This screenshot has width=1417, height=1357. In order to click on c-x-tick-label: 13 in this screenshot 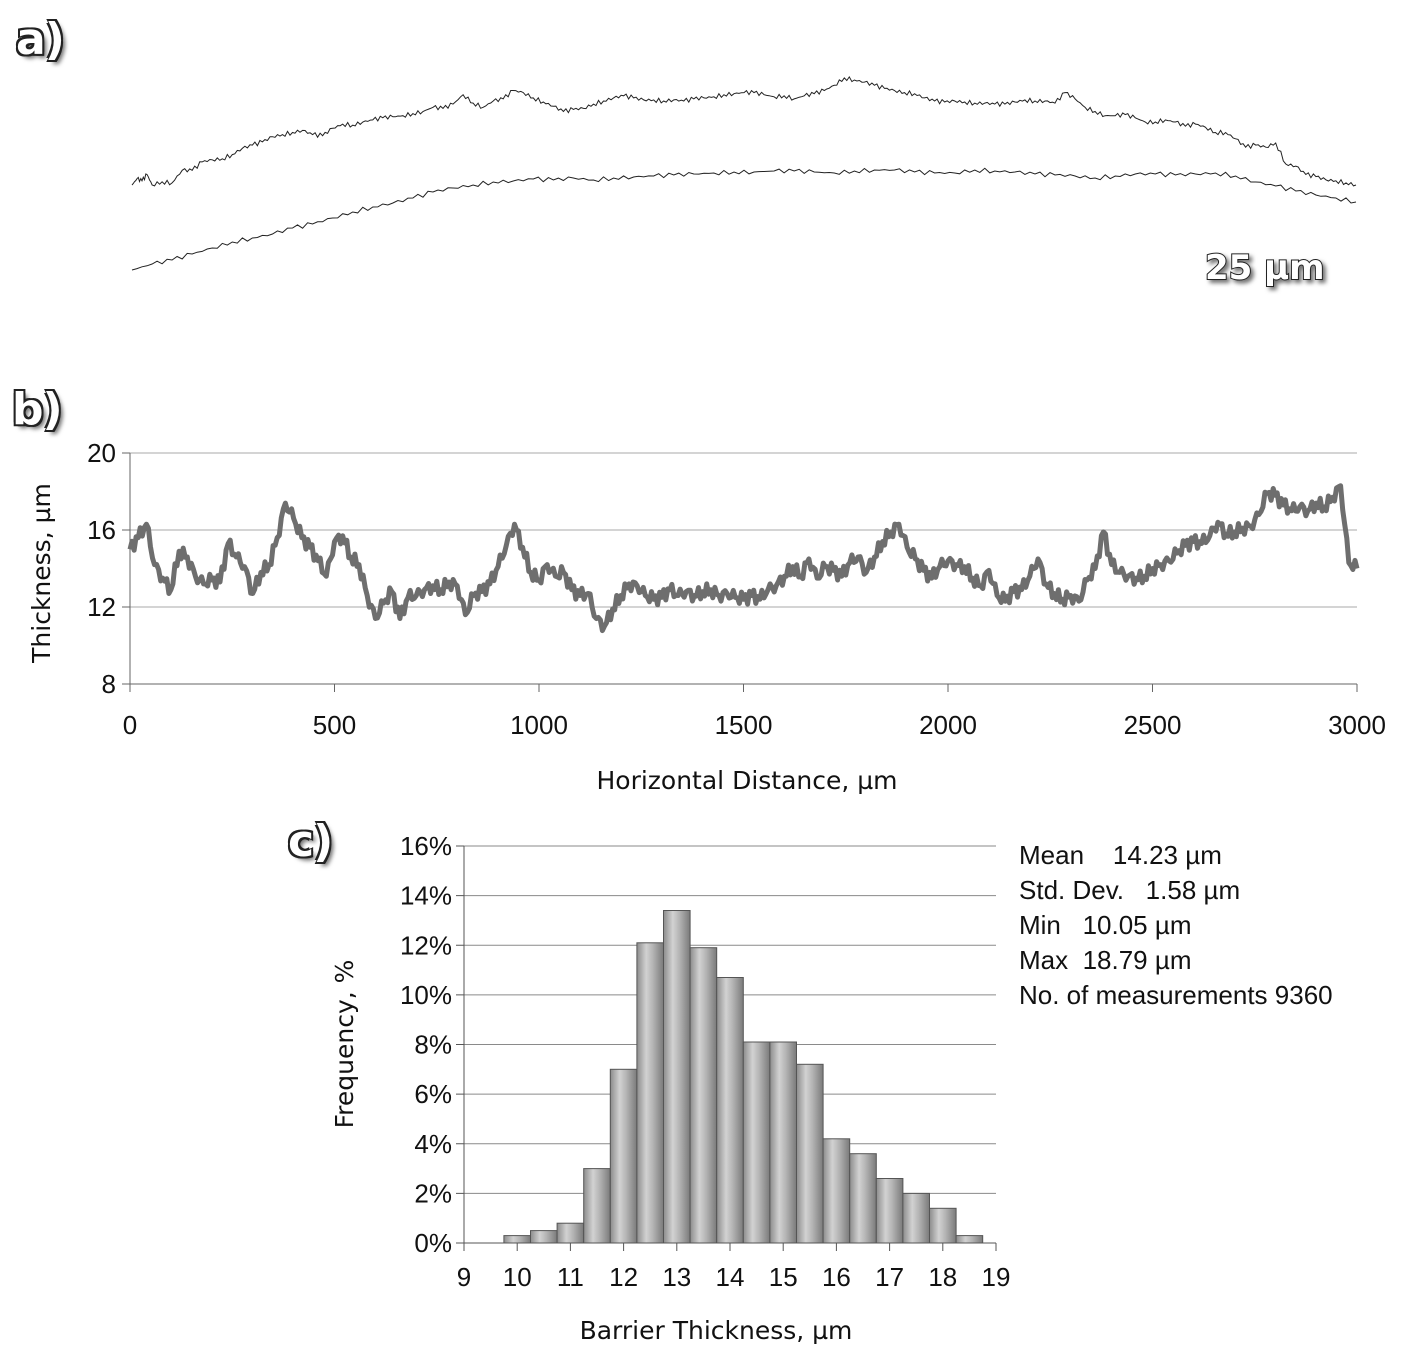, I will do `click(676, 1277)`.